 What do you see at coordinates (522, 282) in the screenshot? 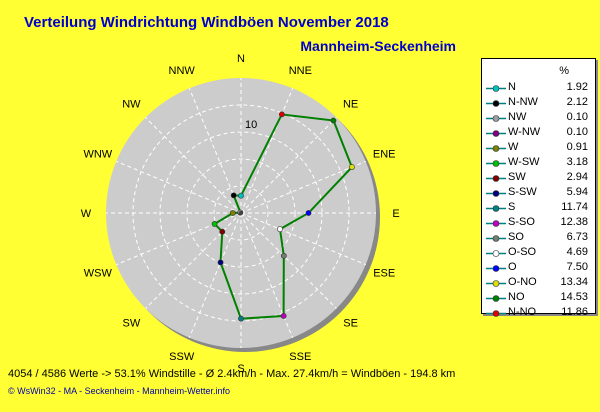
I see `legend-label: O-NO` at bounding box center [522, 282].